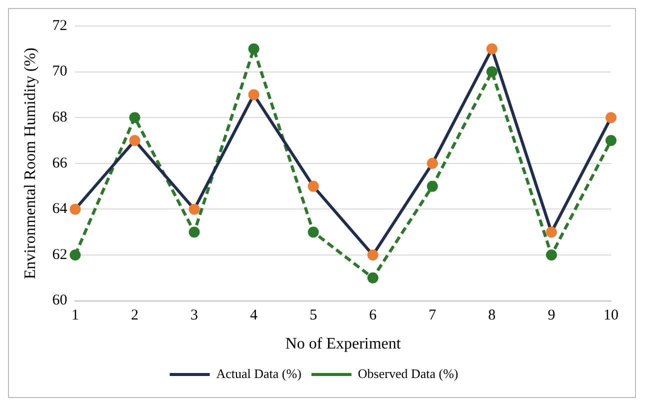 The height and width of the screenshot is (408, 646). I want to click on y-tick-label: 72, so click(60, 26).